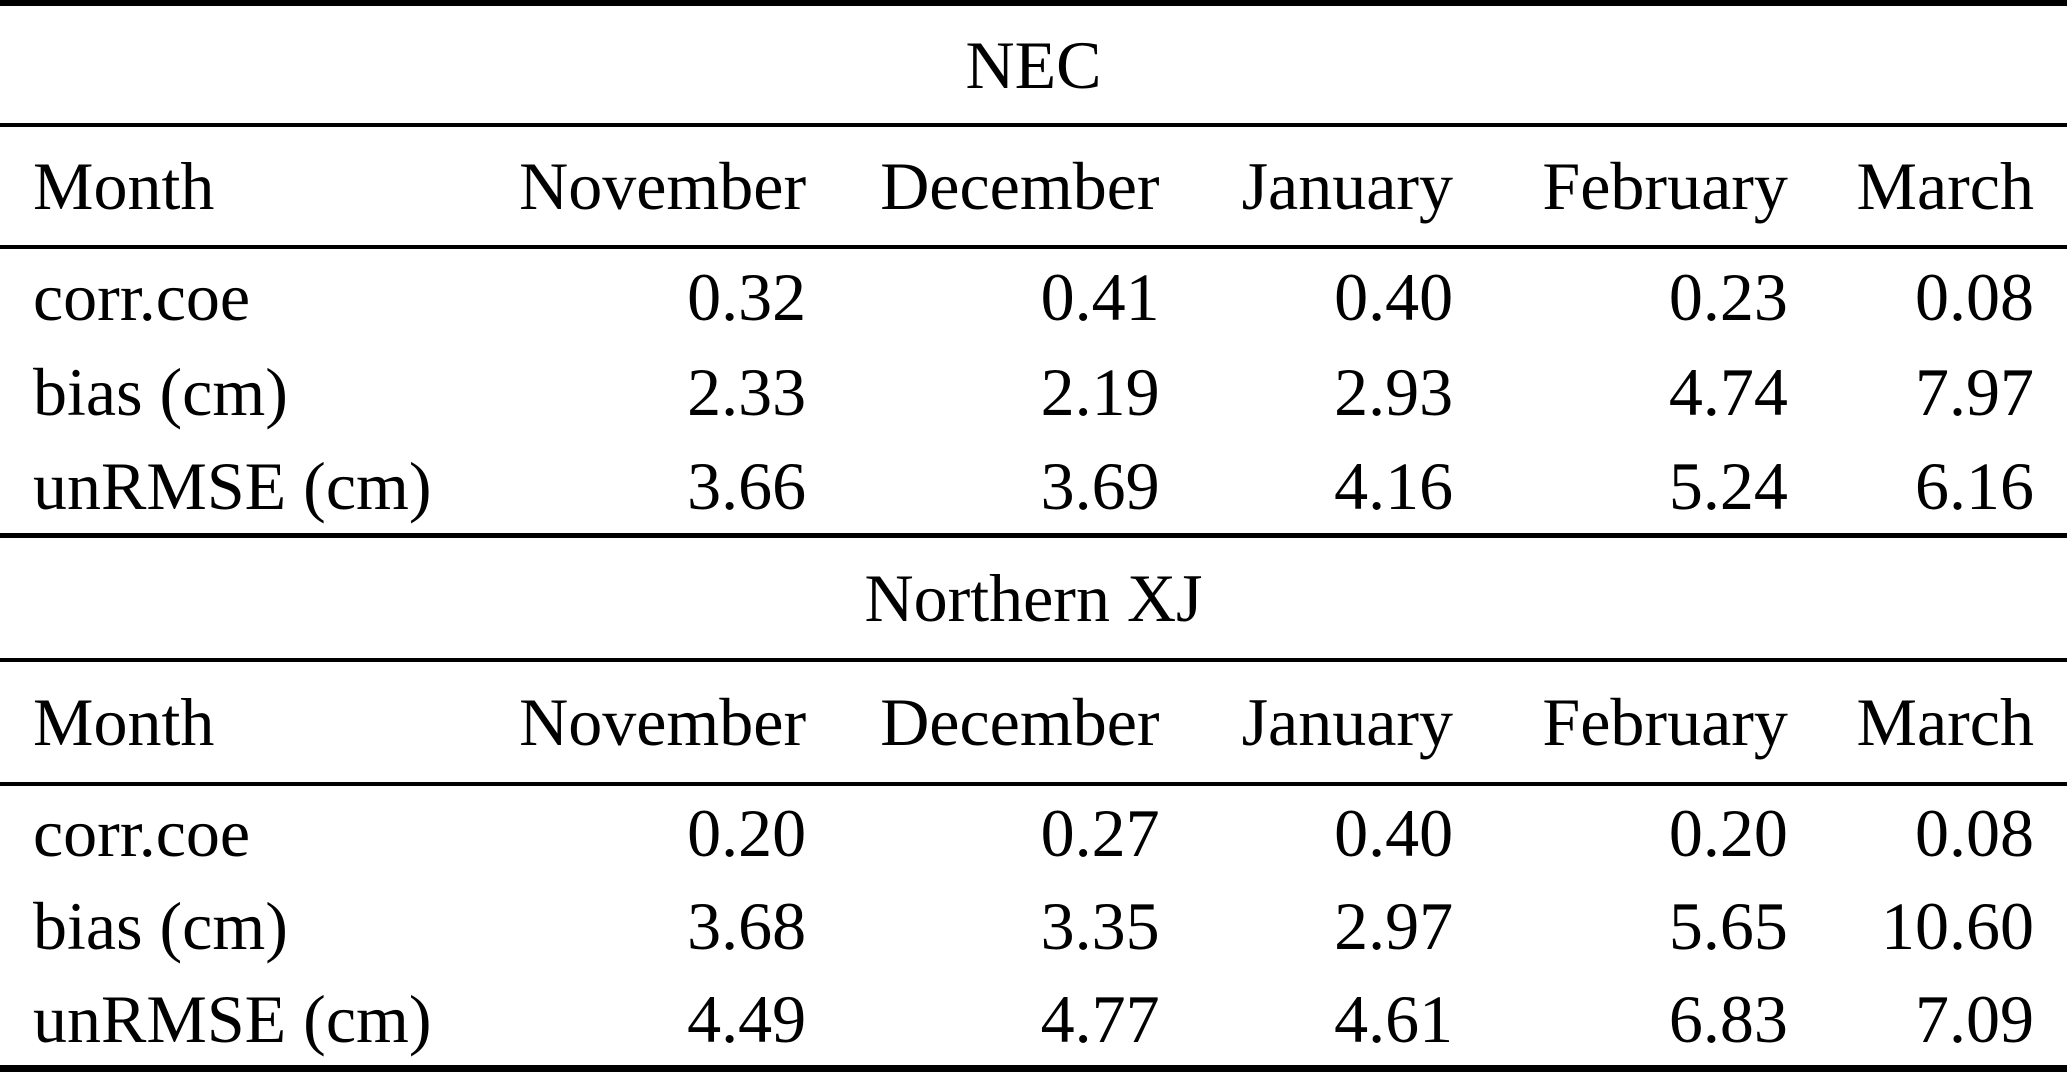 This screenshot has height=1072, width=2067. Describe the element at coordinates (1033, 535) in the screenshot. I see `section-divider-rule` at that location.